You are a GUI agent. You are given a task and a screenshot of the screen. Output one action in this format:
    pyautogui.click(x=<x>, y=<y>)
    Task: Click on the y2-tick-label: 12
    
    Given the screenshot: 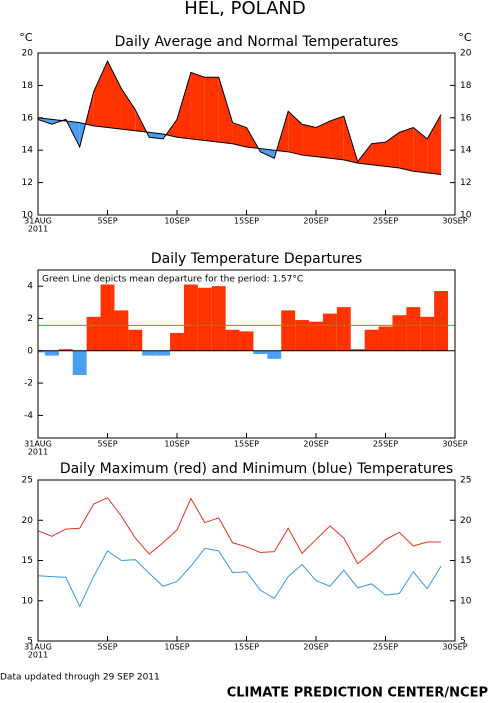 What is the action you would take?
    pyautogui.click(x=465, y=183)
    